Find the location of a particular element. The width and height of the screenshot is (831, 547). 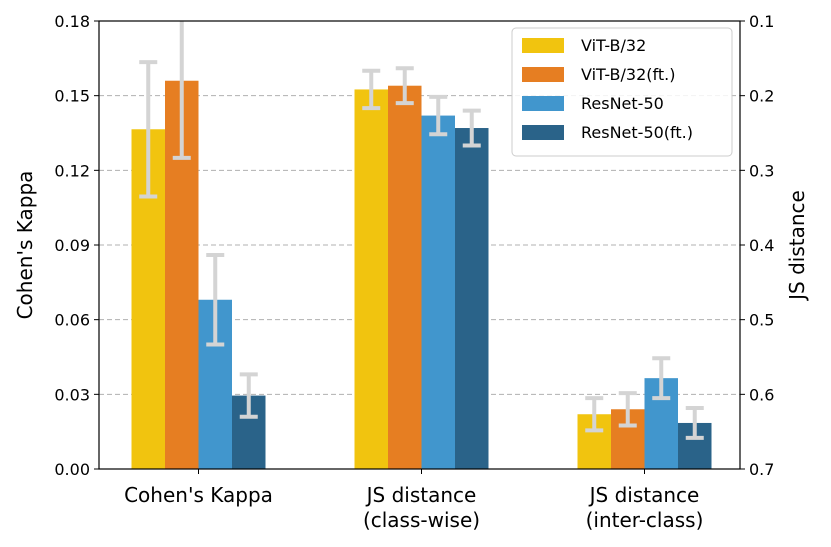

legend-label: ViT-B/32 is located at coordinates (613, 45).